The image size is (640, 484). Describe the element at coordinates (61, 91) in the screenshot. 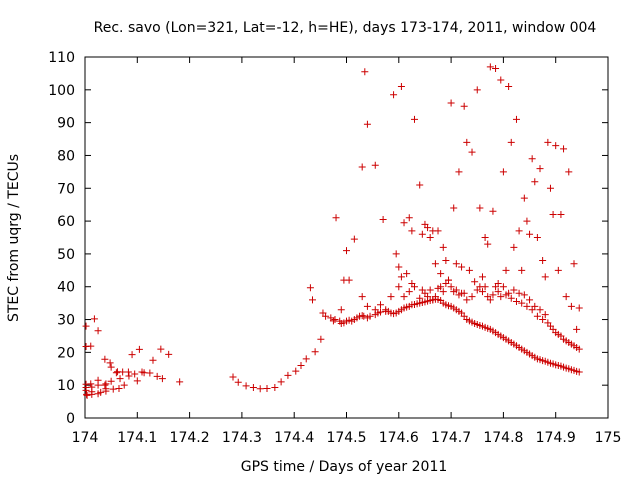

I see `y-tick-label: 100` at that location.